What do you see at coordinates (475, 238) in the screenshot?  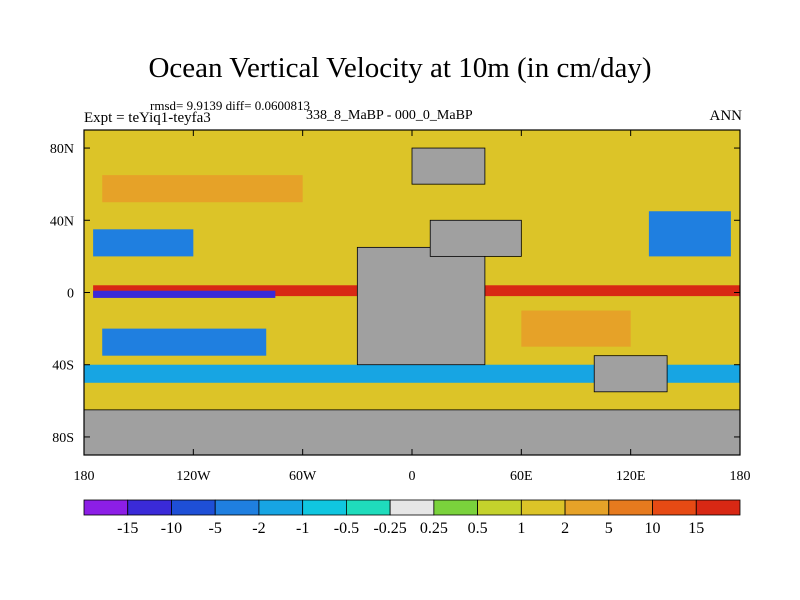 I see `land-northern-landmass` at bounding box center [475, 238].